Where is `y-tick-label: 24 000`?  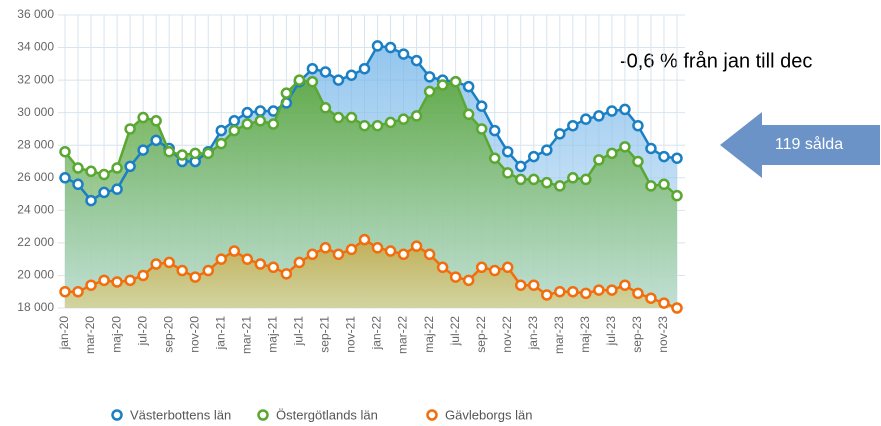 y-tick-label: 24 000 is located at coordinates (35, 210).